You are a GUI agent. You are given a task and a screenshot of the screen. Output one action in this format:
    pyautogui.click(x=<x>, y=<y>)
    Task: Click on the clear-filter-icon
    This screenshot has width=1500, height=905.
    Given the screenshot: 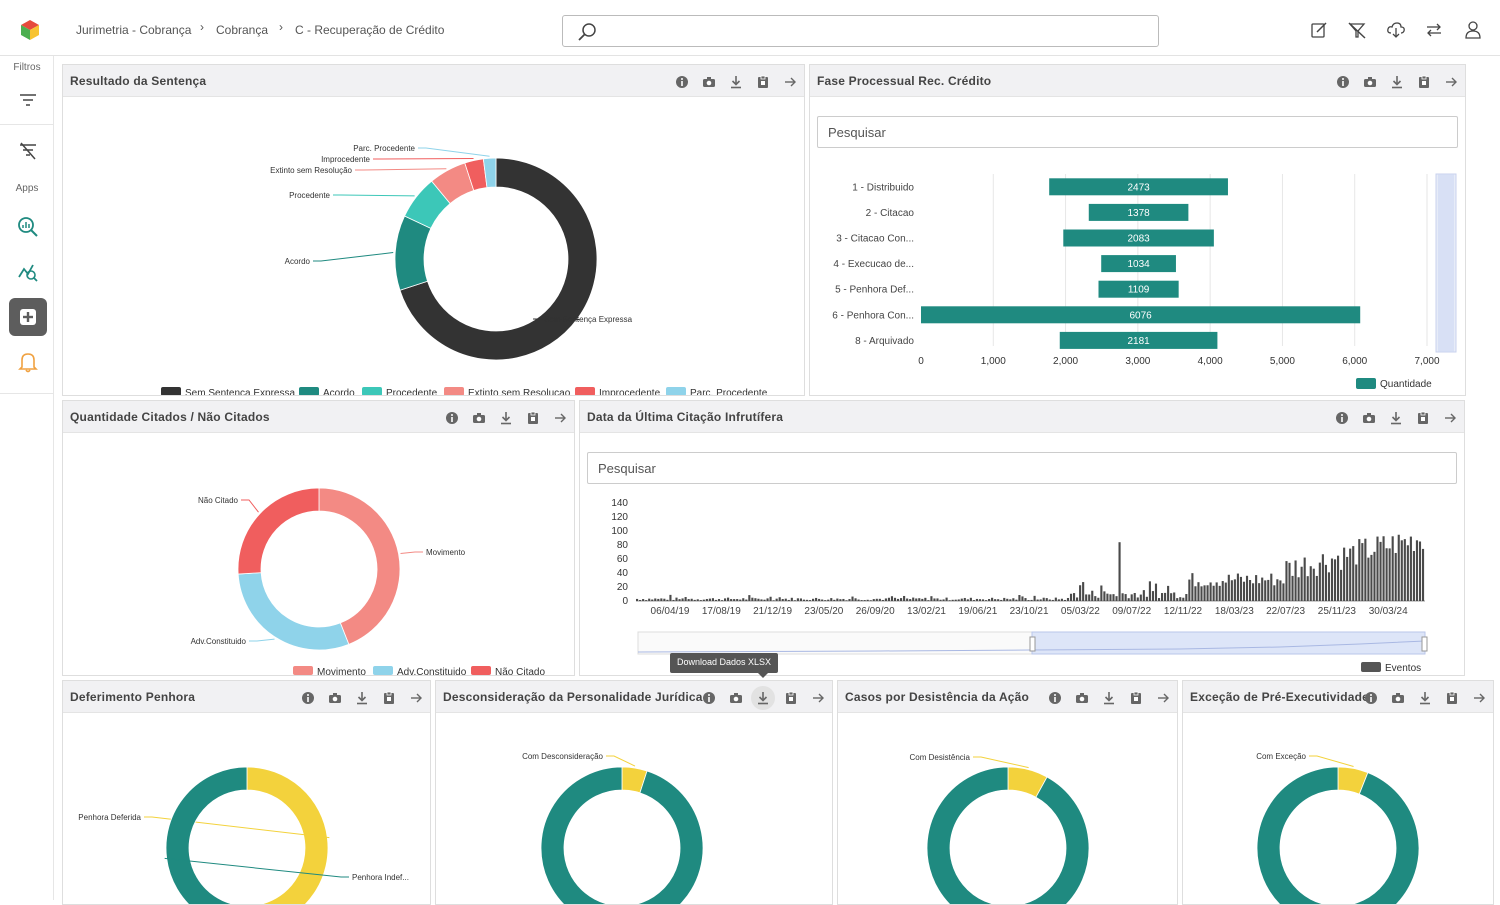 What is the action you would take?
    pyautogui.click(x=1357, y=30)
    